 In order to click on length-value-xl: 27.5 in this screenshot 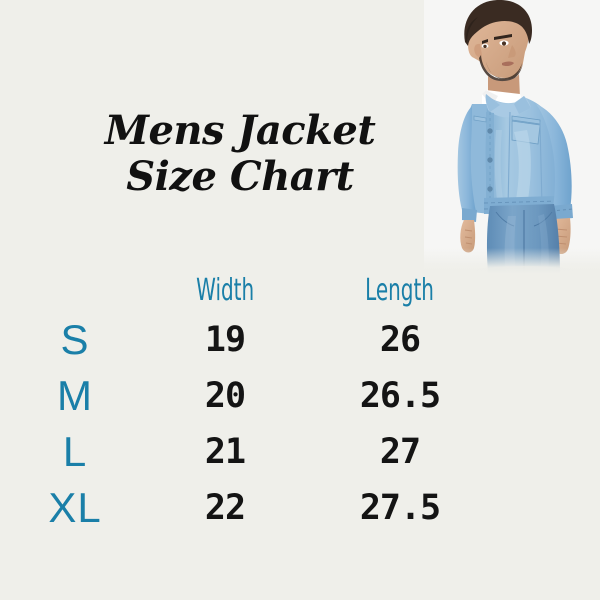, I will do `click(400, 508)`.